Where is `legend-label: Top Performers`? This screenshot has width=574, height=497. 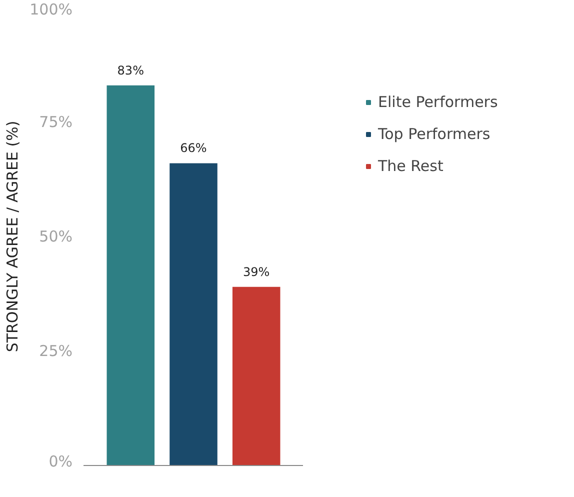
legend-label: Top Performers is located at coordinates (434, 134).